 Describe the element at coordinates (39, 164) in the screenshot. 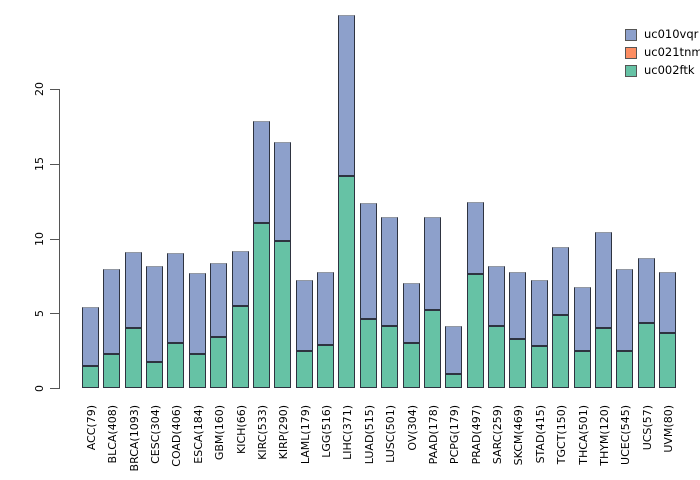

I see `y-axis-tick-label: 15` at that location.